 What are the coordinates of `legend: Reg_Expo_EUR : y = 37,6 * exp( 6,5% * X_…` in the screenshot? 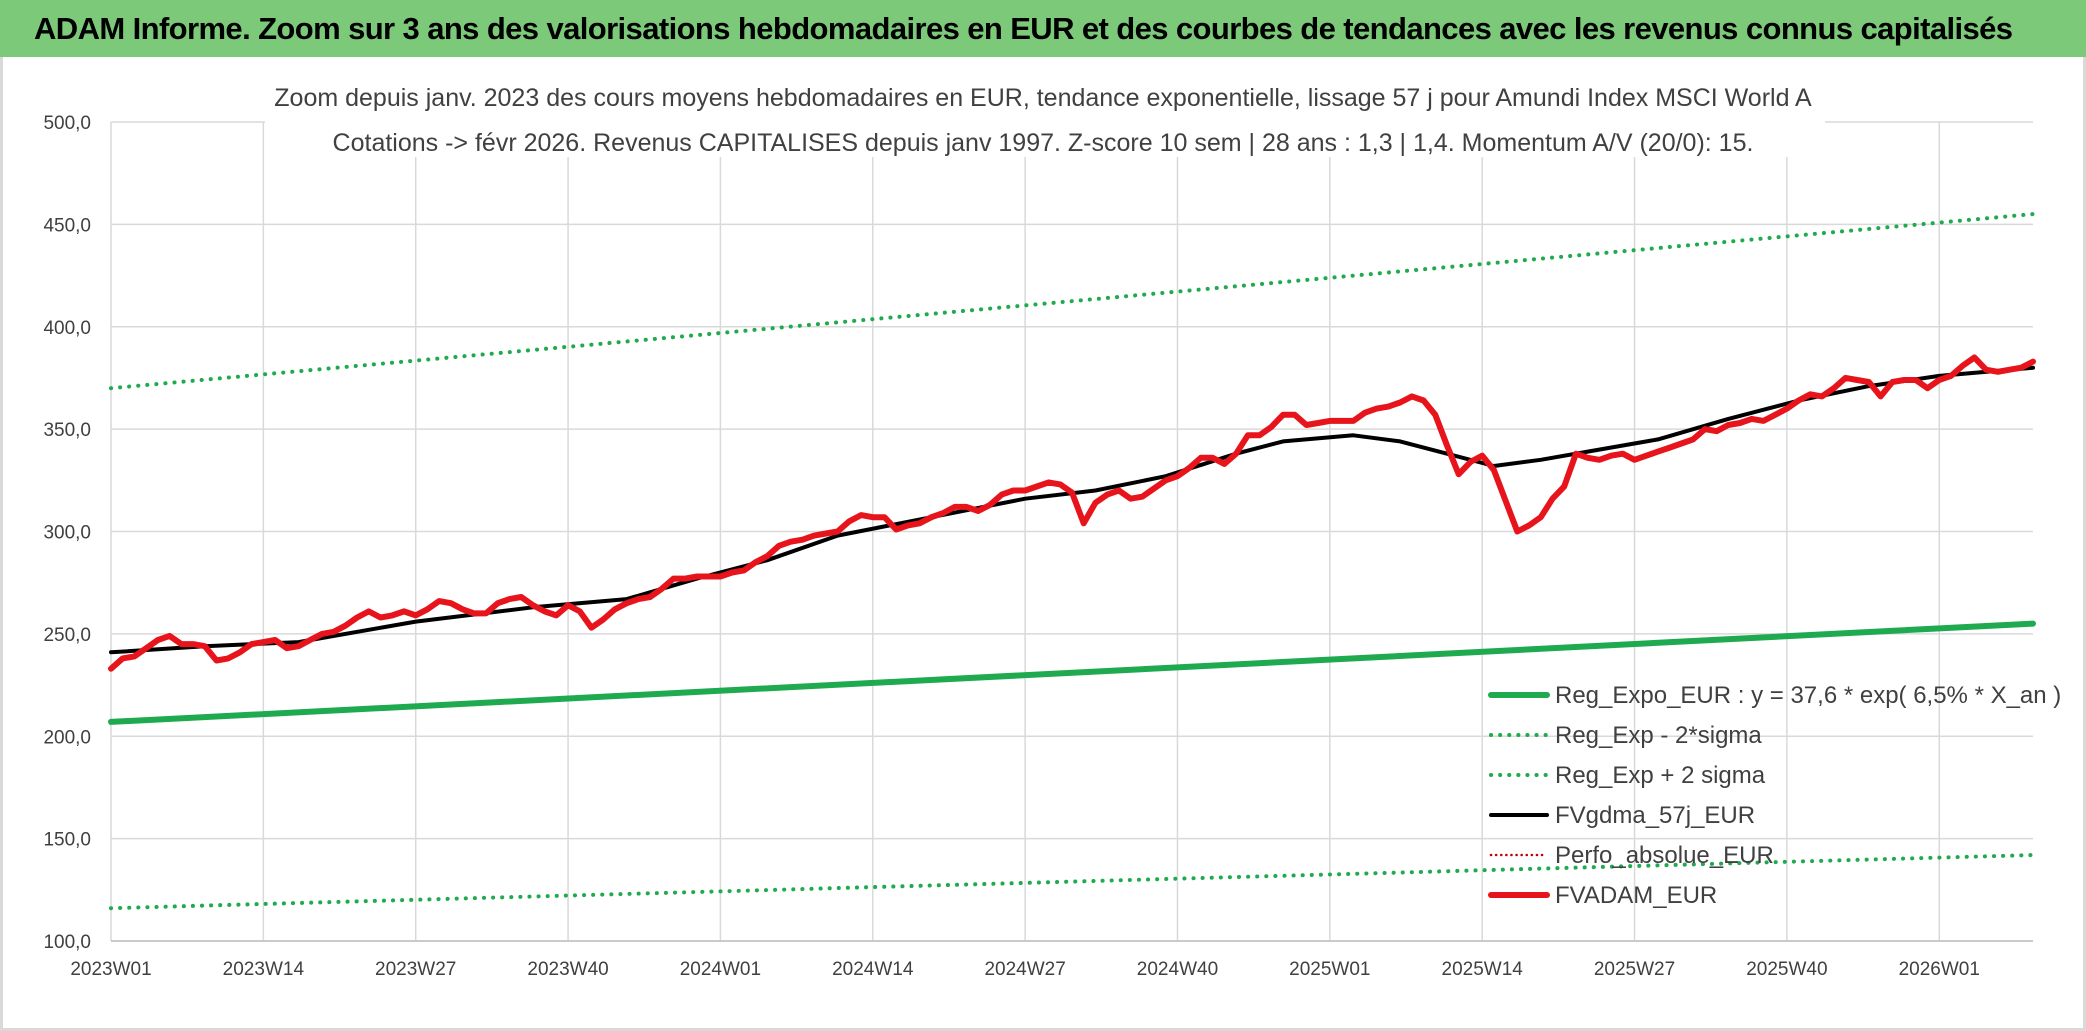 It's located at (1774, 795).